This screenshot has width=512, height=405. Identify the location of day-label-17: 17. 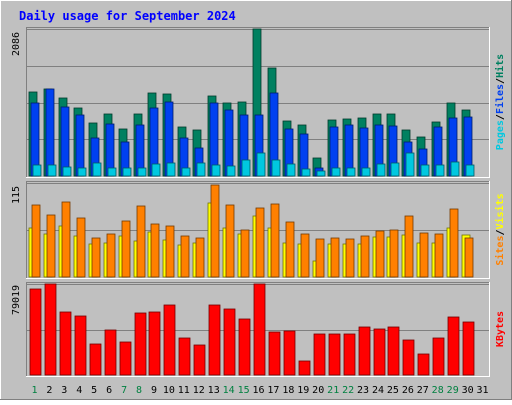
(273, 390).